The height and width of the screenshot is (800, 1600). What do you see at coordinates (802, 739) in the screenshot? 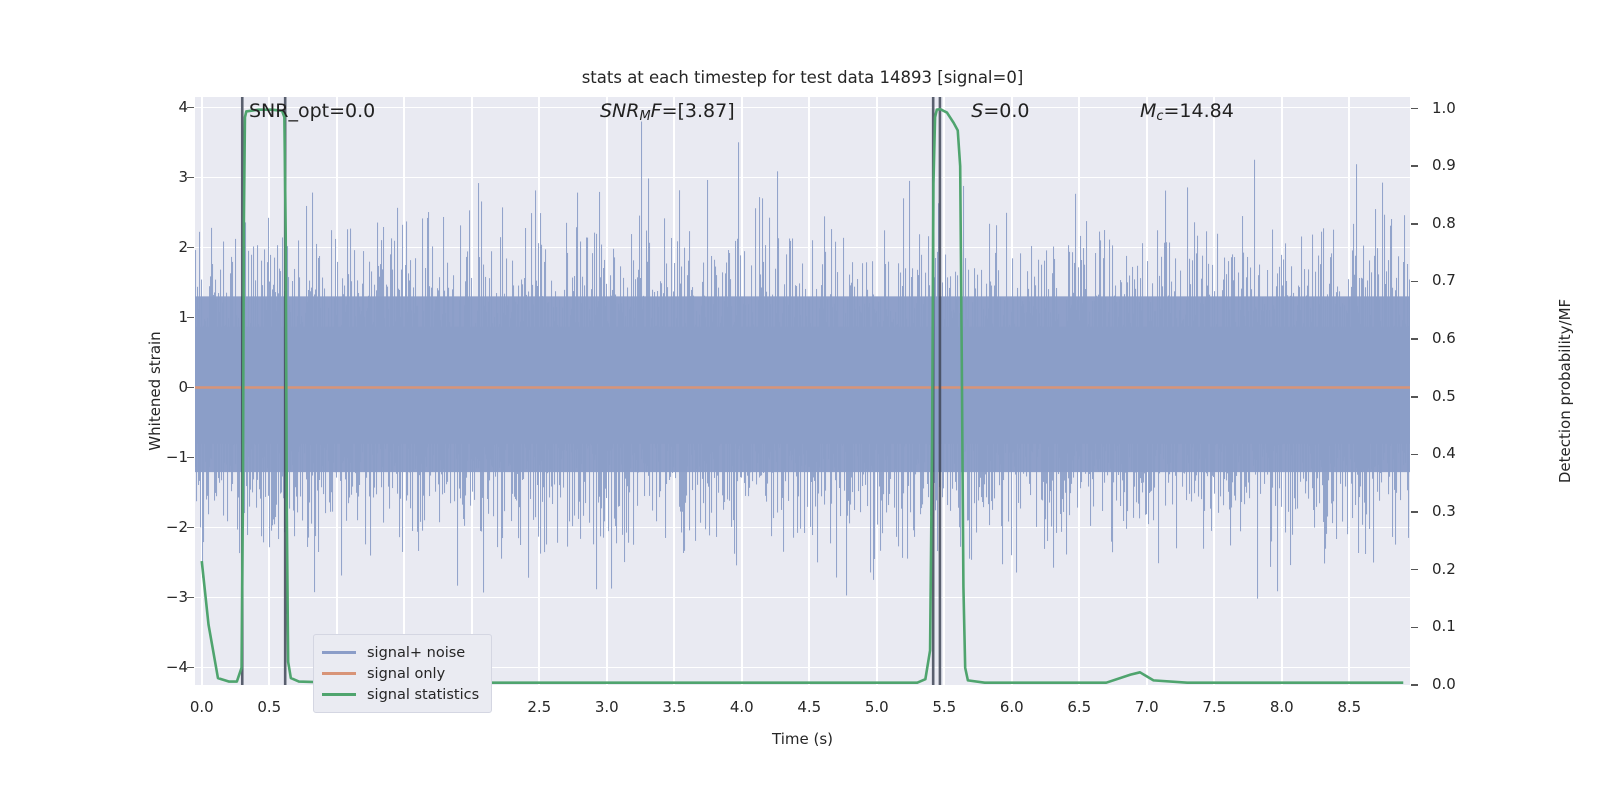
I see `x-axis-label: Time (s)` at bounding box center [802, 739].